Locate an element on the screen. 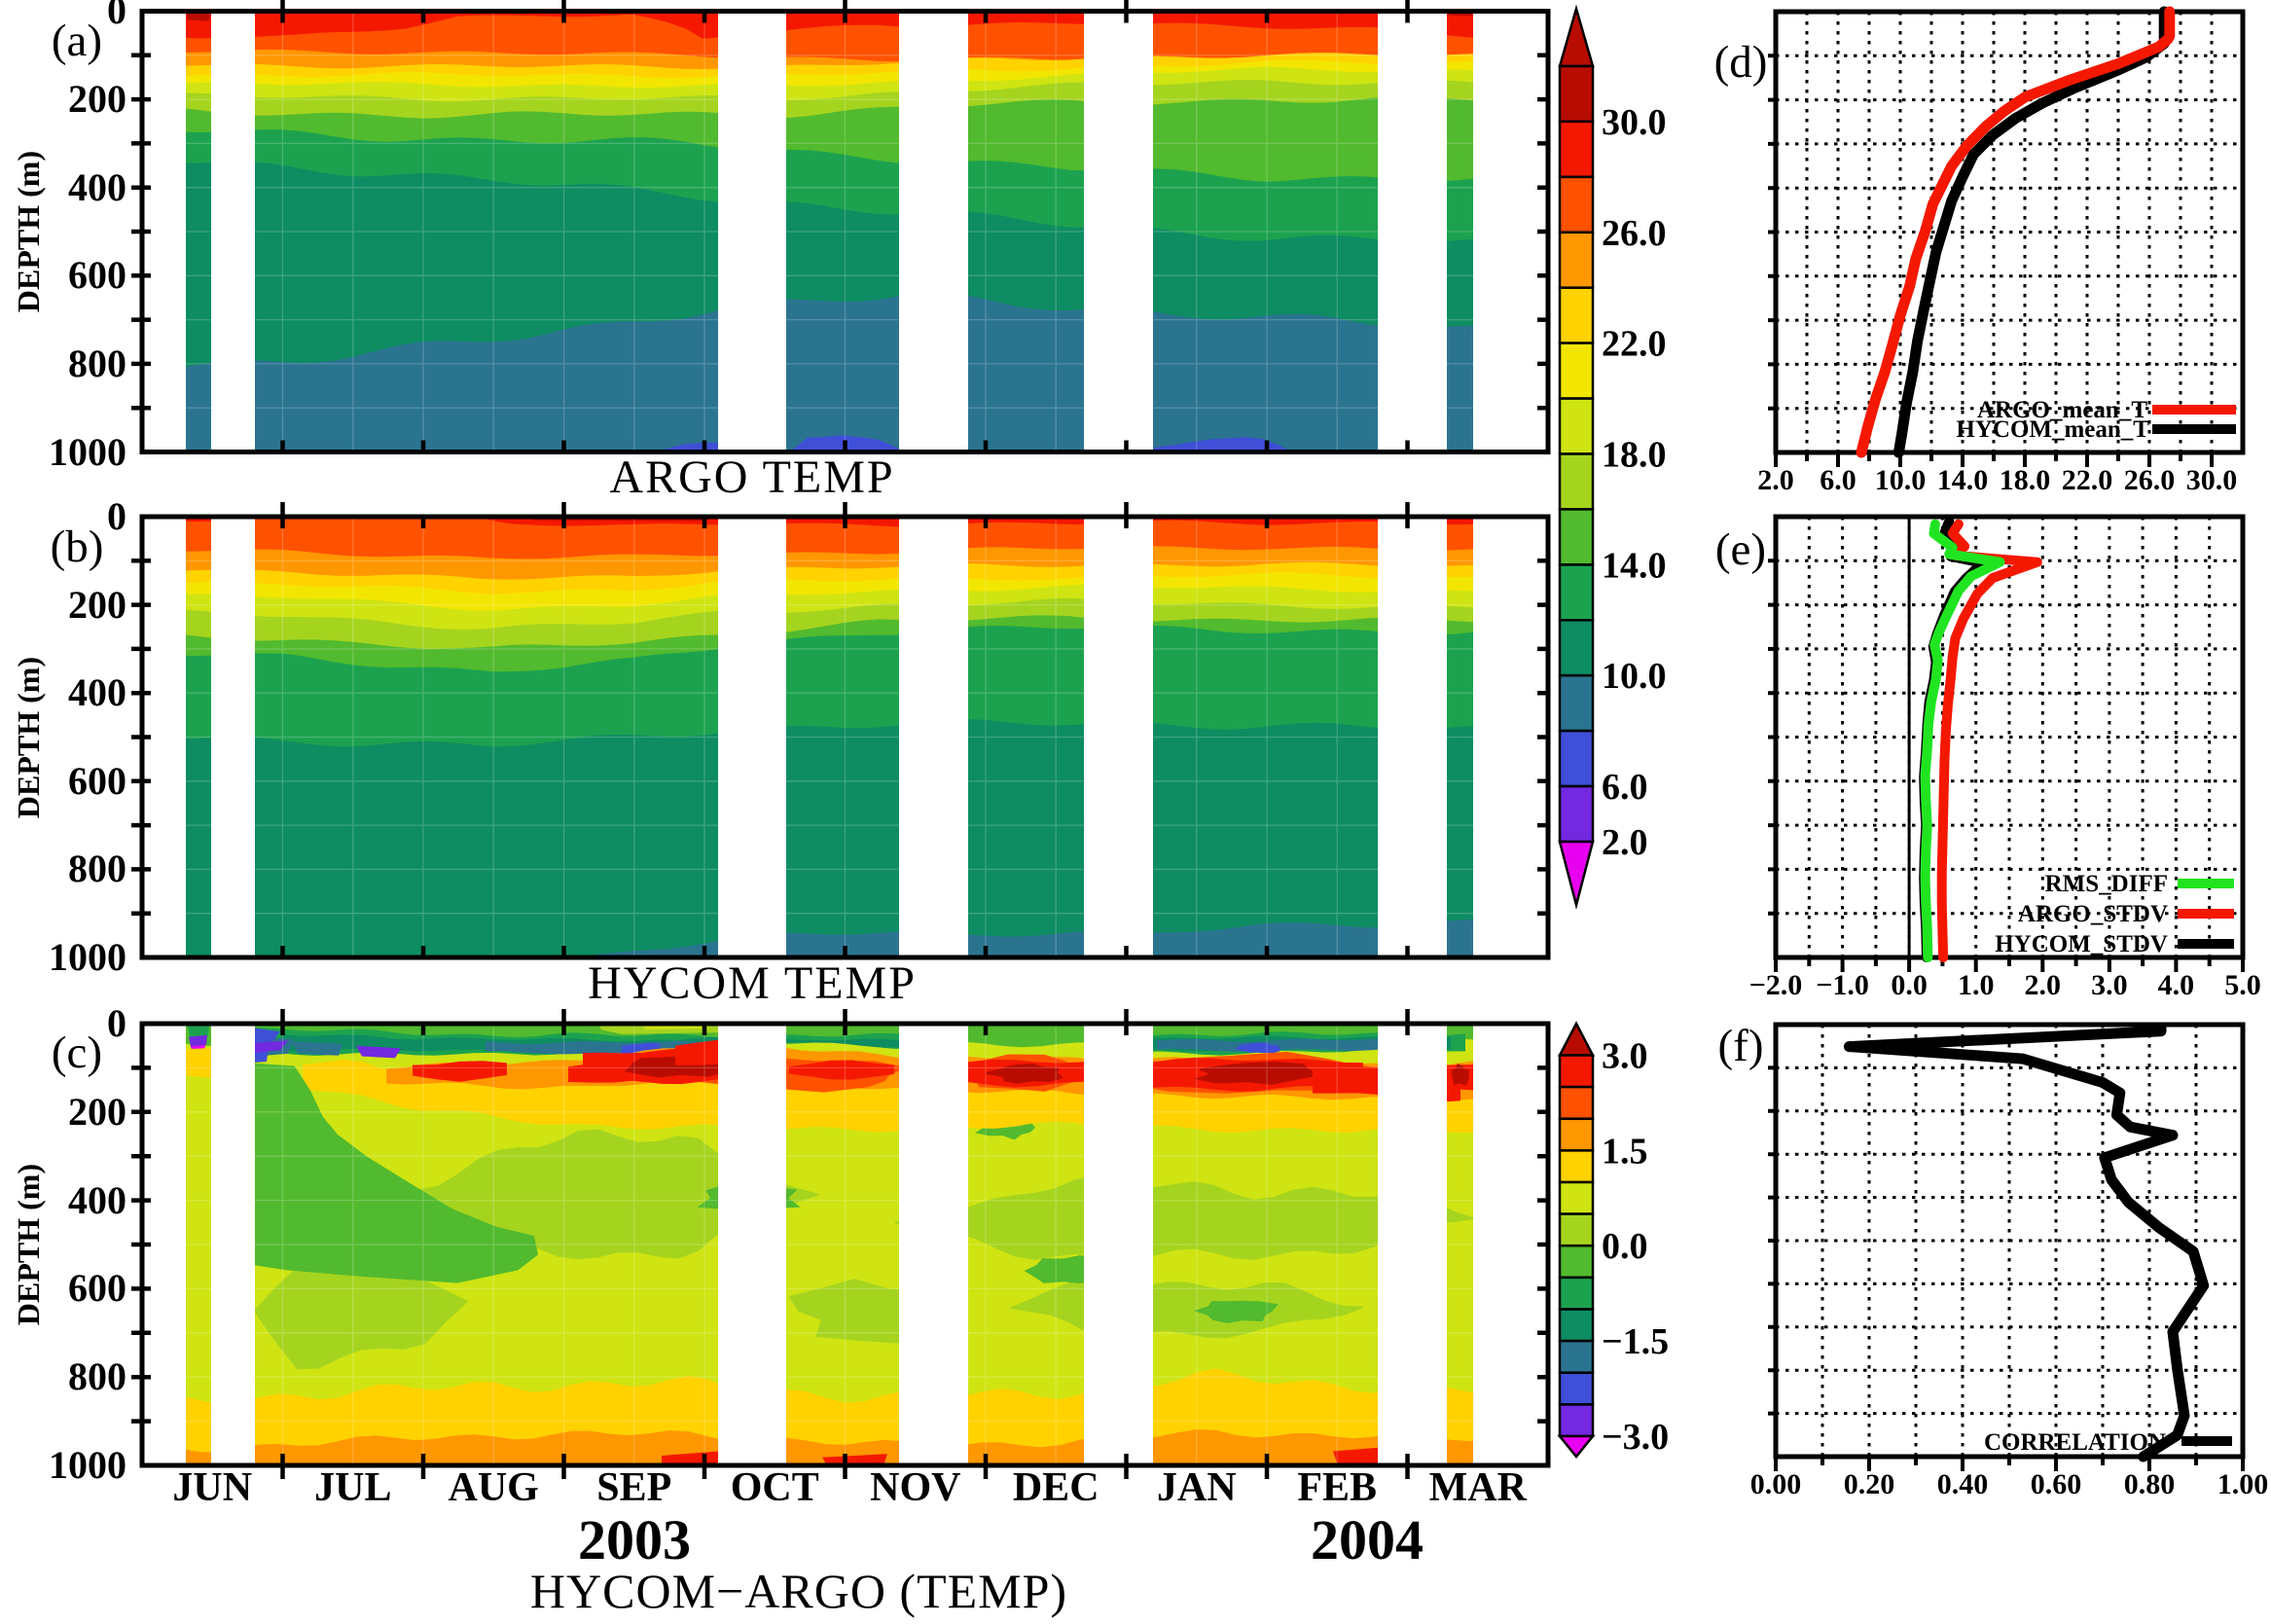 Image resolution: width=2271 pixels, height=1624 pixels. svg-text: (a) is located at coordinates (77, 41).